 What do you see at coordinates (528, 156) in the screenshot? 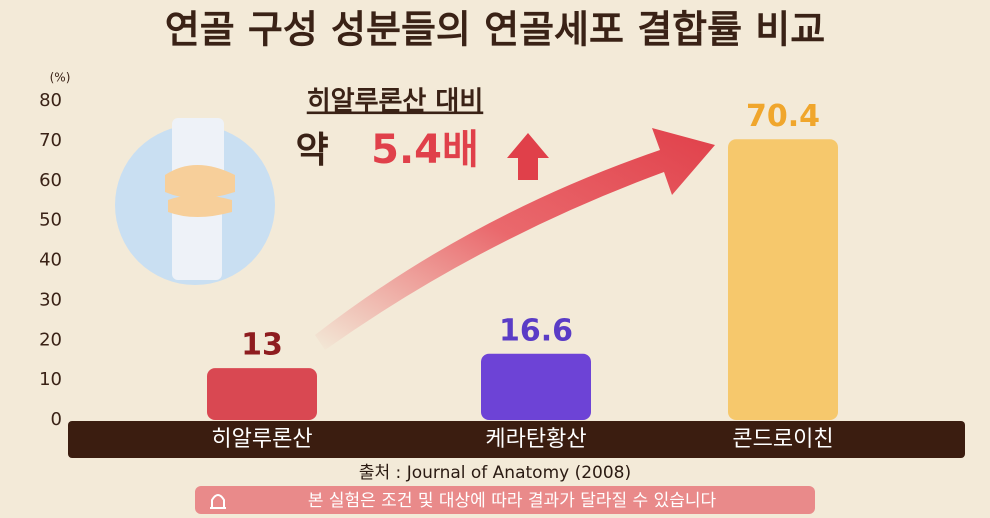
I see `up-arrow` at bounding box center [528, 156].